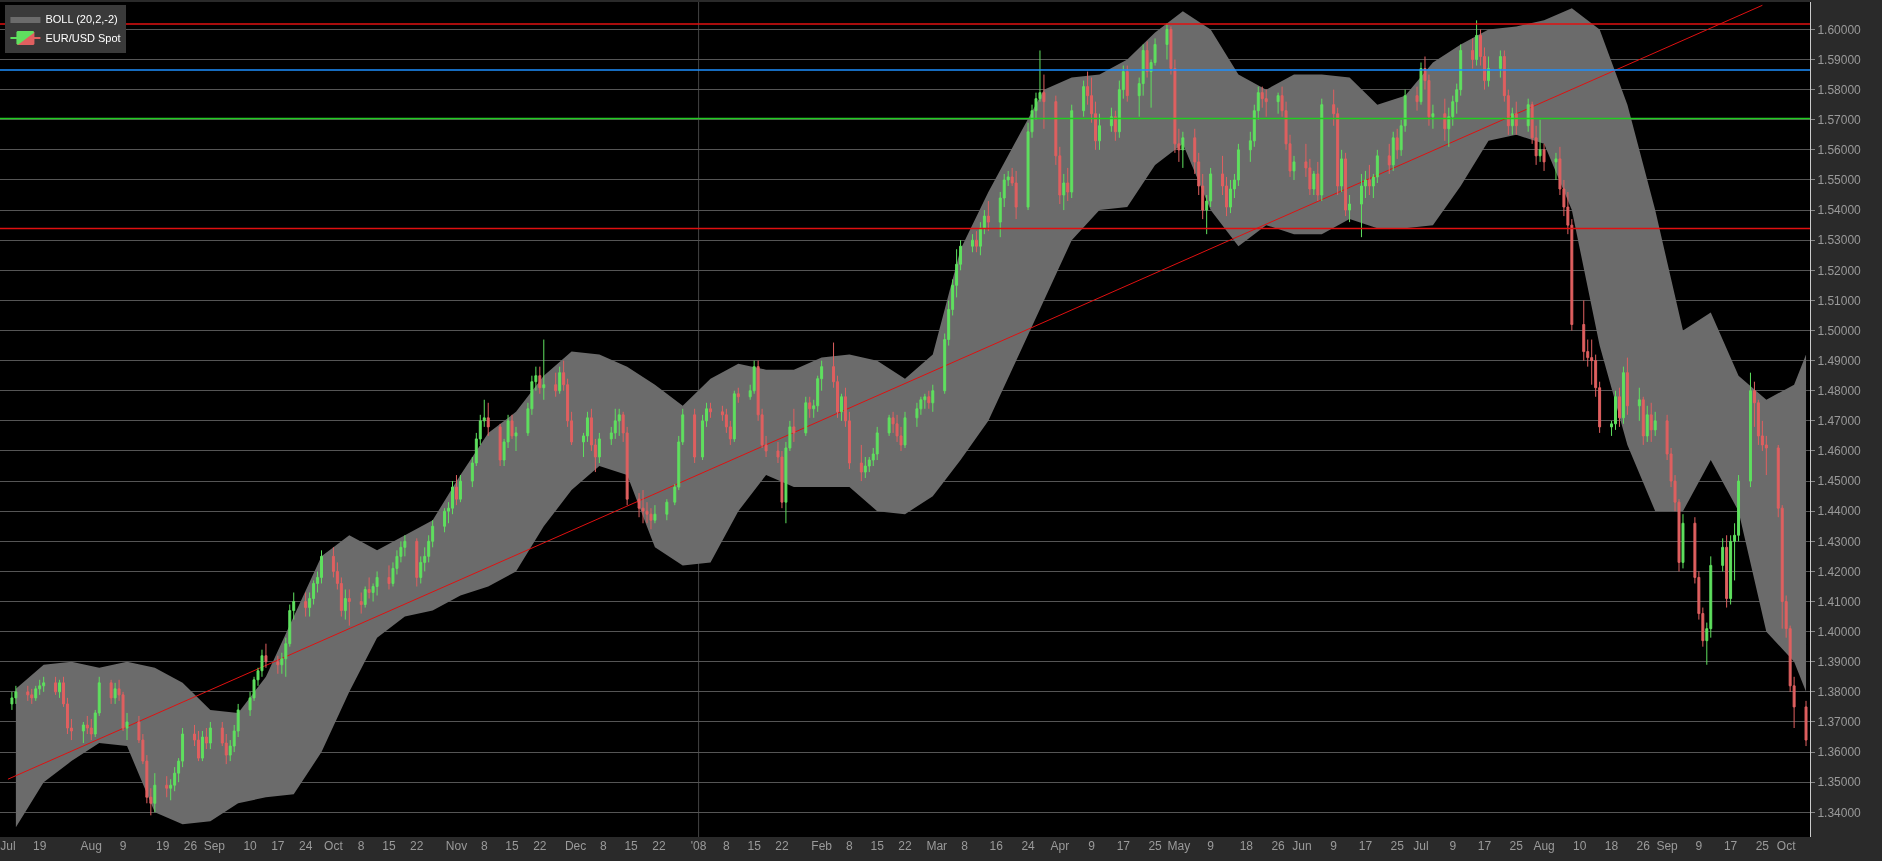 This screenshot has height=861, width=1882. Describe the element at coordinates (1028, 846) in the screenshot. I see `x-tick-label: 24` at that location.